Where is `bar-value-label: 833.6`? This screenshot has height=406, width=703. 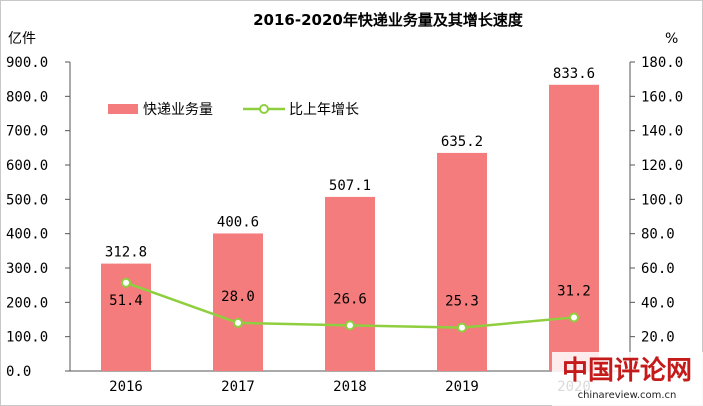 bar-value-label: 833.6 is located at coordinates (574, 74).